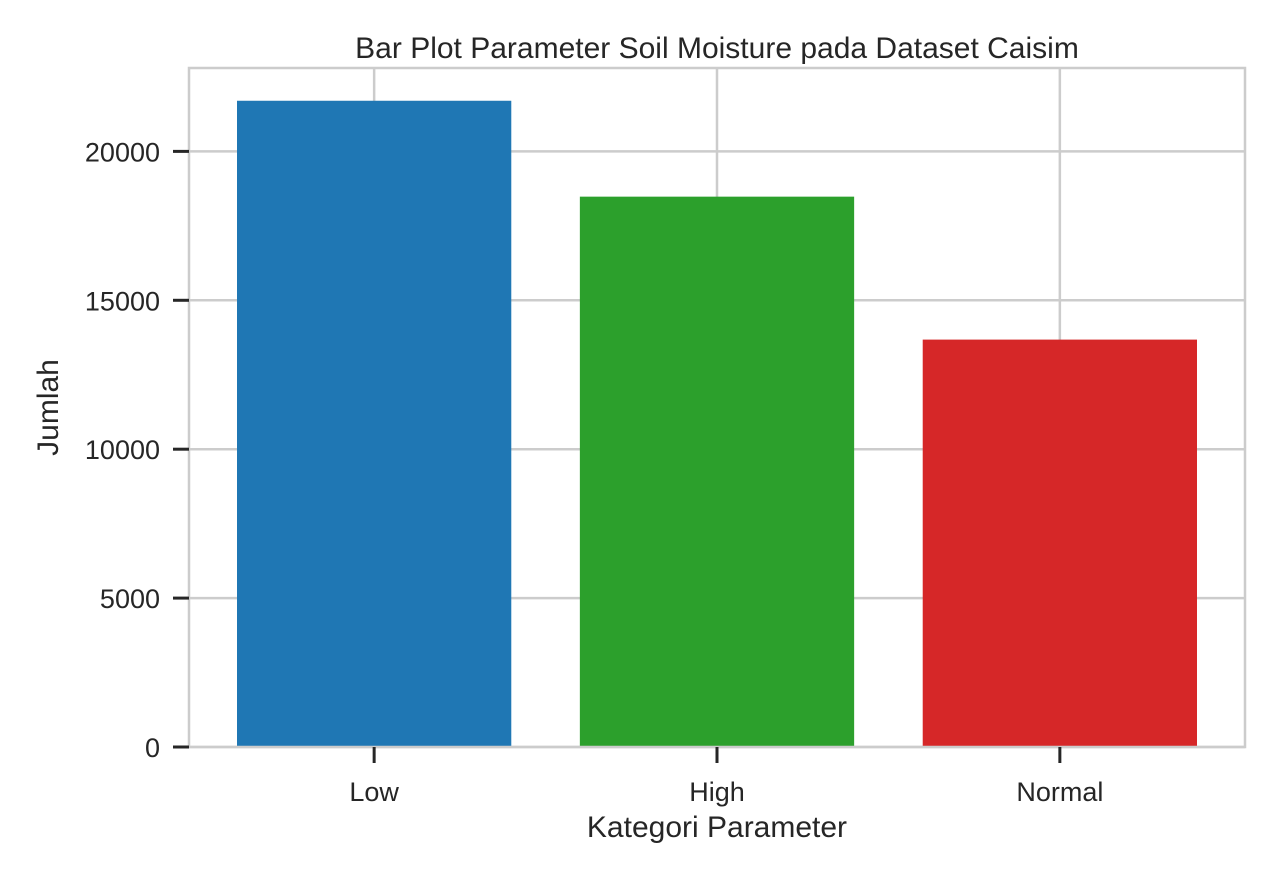 This screenshot has width=1280, height=880. I want to click on bar-normal, so click(1059, 543).